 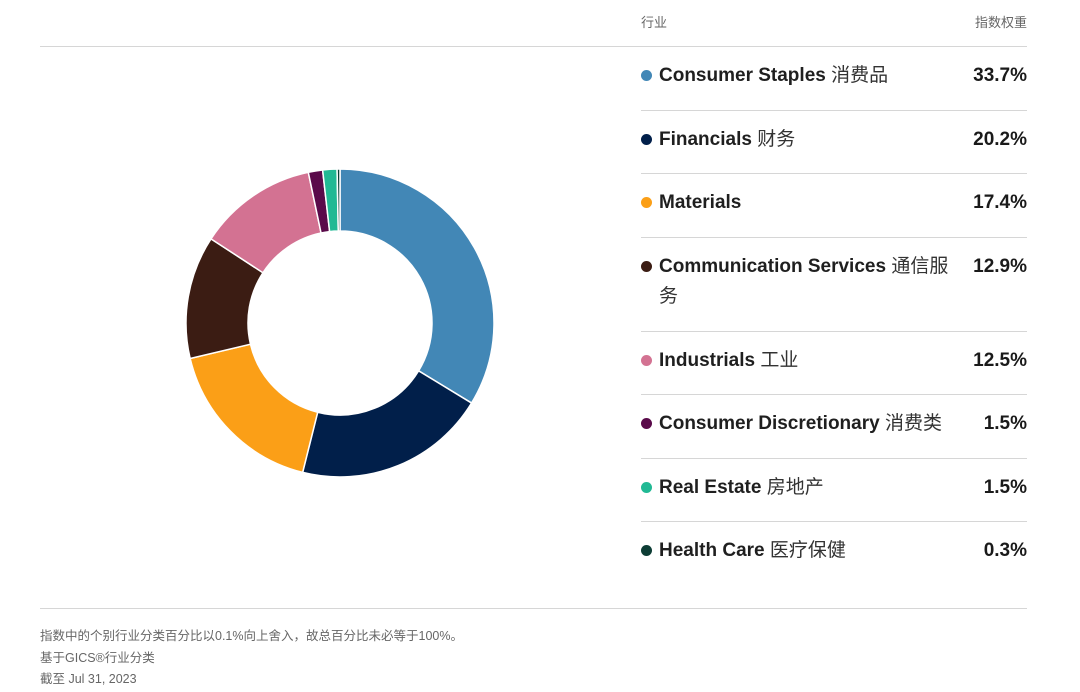 What do you see at coordinates (251, 636) in the screenshot?
I see `rounding-note: 指数中的个别行业分类百分比以0.1%向上舍入，故总百分比未必等于100%。` at bounding box center [251, 636].